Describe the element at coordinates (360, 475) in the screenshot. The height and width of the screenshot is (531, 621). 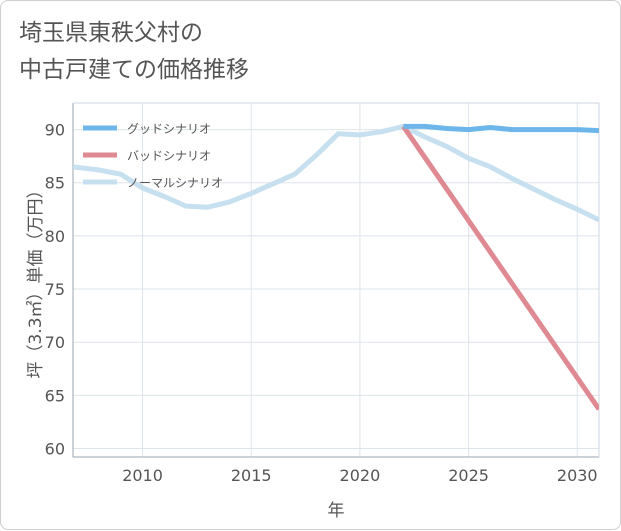
I see `x-tick-label: 2020` at that location.